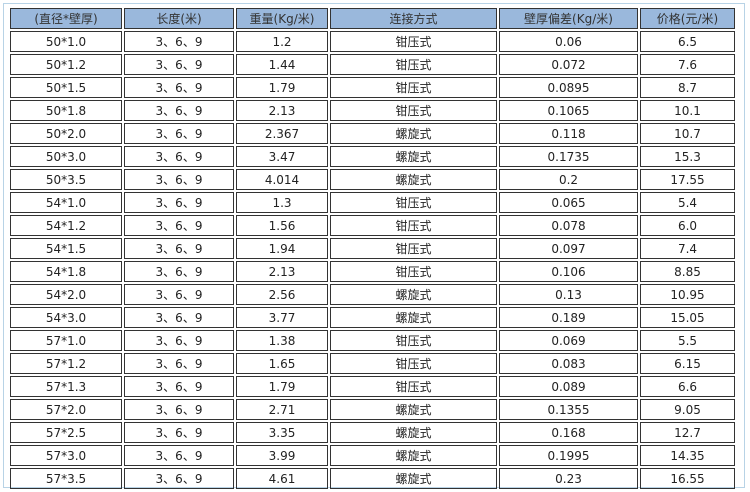 This screenshot has width=750, height=492. I want to click on table-row: 50*3.5 3、6、9 4.014 螺旋式 0.2 17.55, so click(372, 179).